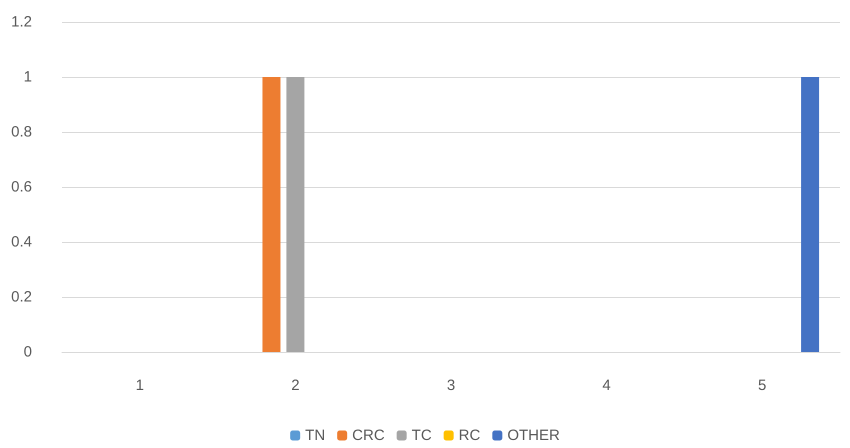 Image resolution: width=850 pixels, height=448 pixels. I want to click on x-tick-label: 3, so click(451, 385).